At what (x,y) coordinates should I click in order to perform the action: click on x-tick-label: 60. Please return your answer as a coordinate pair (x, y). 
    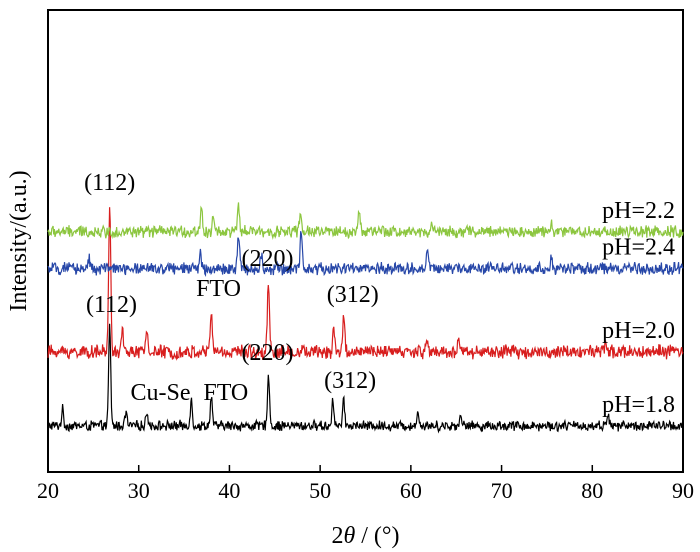
    Looking at the image, I should click on (411, 490).